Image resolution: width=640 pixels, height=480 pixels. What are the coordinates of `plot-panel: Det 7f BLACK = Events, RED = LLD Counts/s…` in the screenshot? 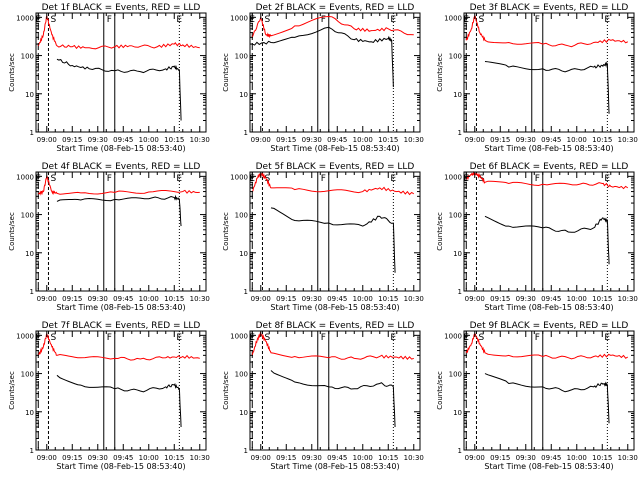 It's located at (109, 396).